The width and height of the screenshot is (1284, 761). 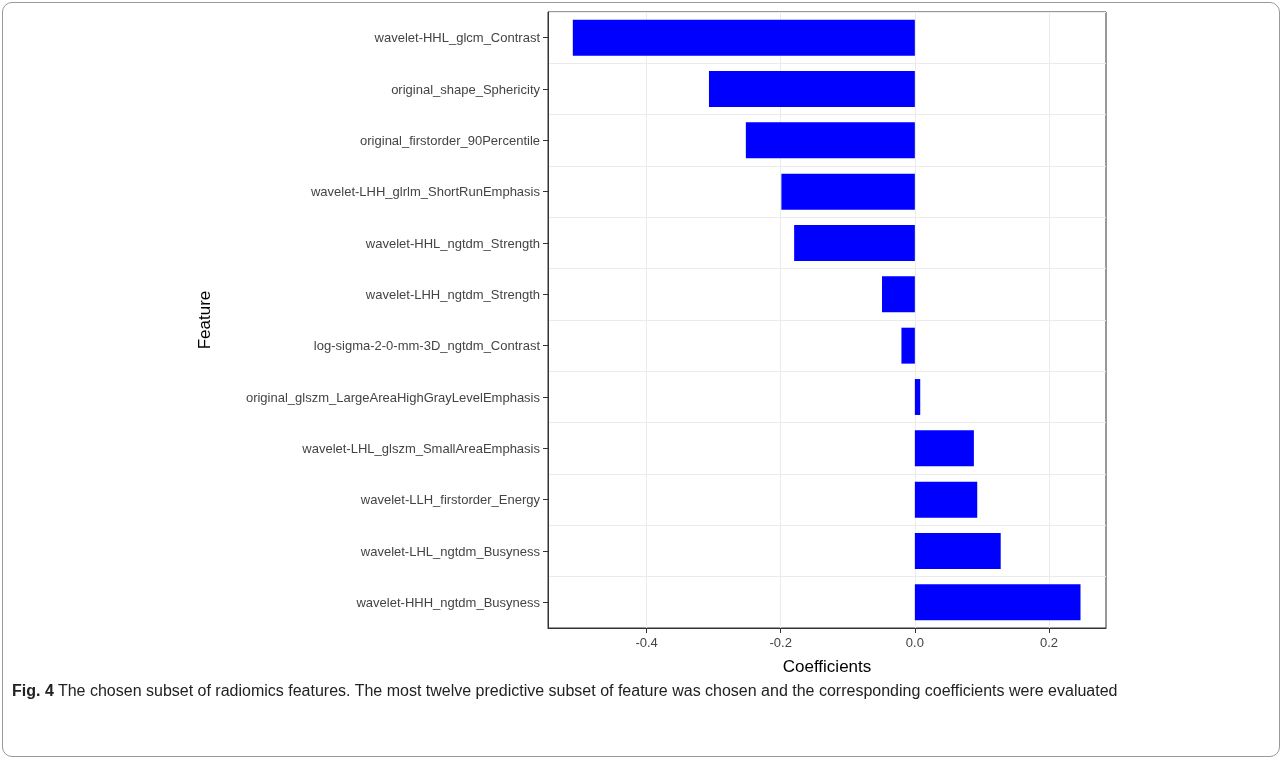 What do you see at coordinates (827, 666) in the screenshot?
I see `x-axis-title: Coefficients` at bounding box center [827, 666].